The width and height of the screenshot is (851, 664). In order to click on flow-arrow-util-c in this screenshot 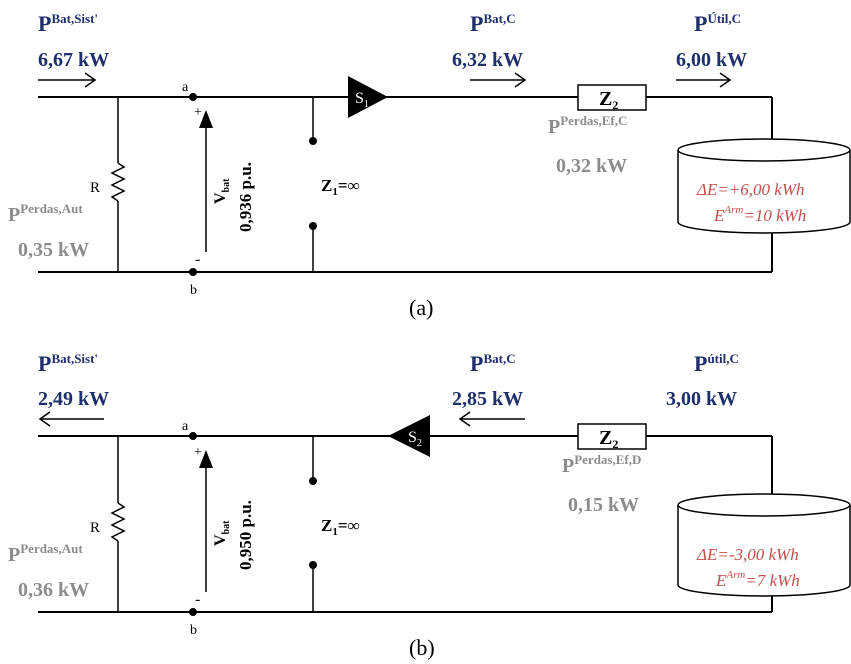, I will do `click(704, 80)`.